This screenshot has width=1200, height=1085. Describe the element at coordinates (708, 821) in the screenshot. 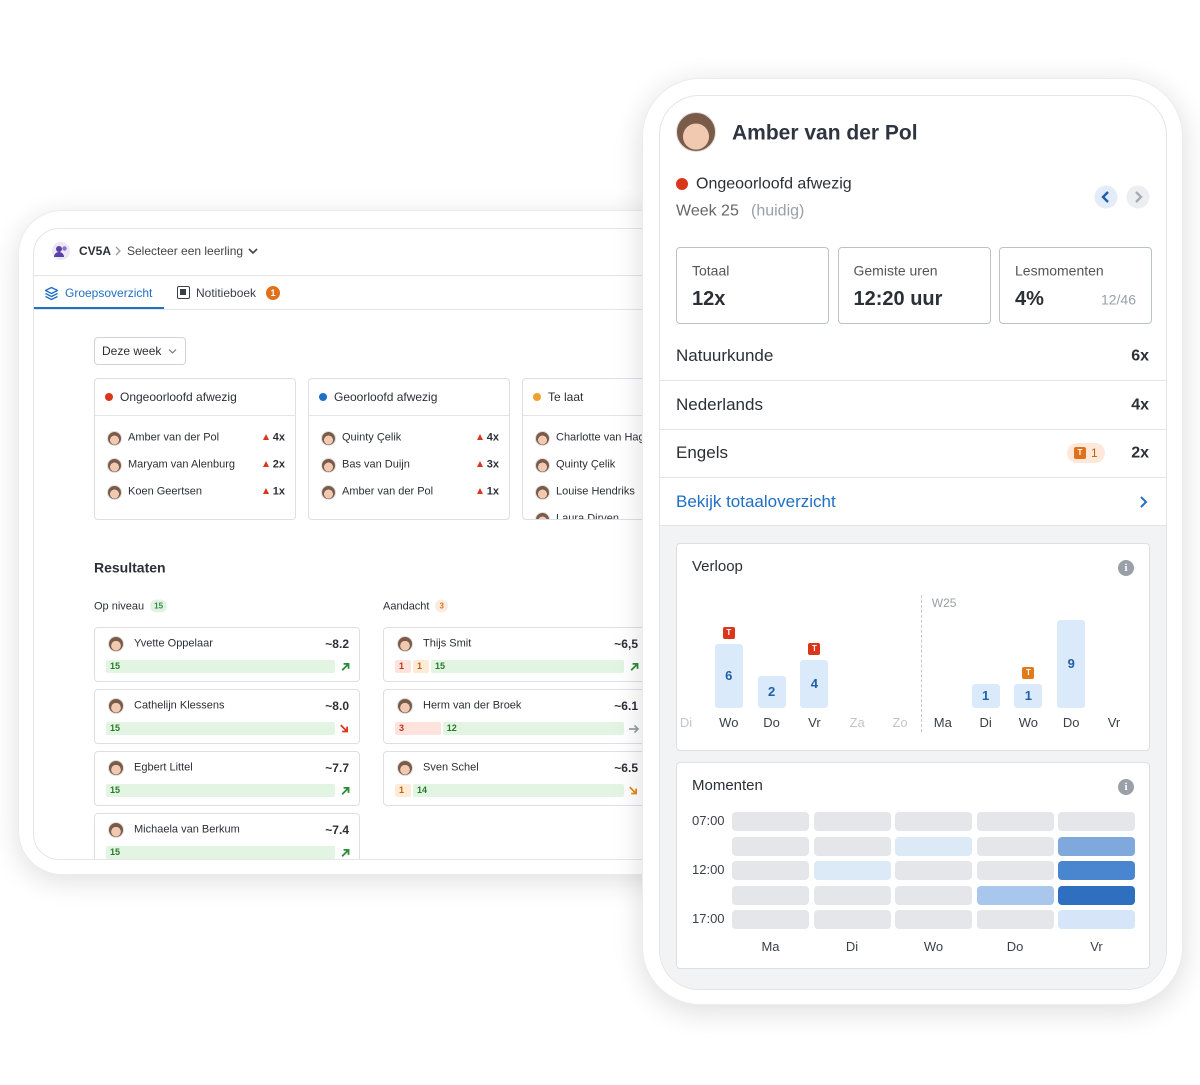

I see `time-label: 07:00` at that location.